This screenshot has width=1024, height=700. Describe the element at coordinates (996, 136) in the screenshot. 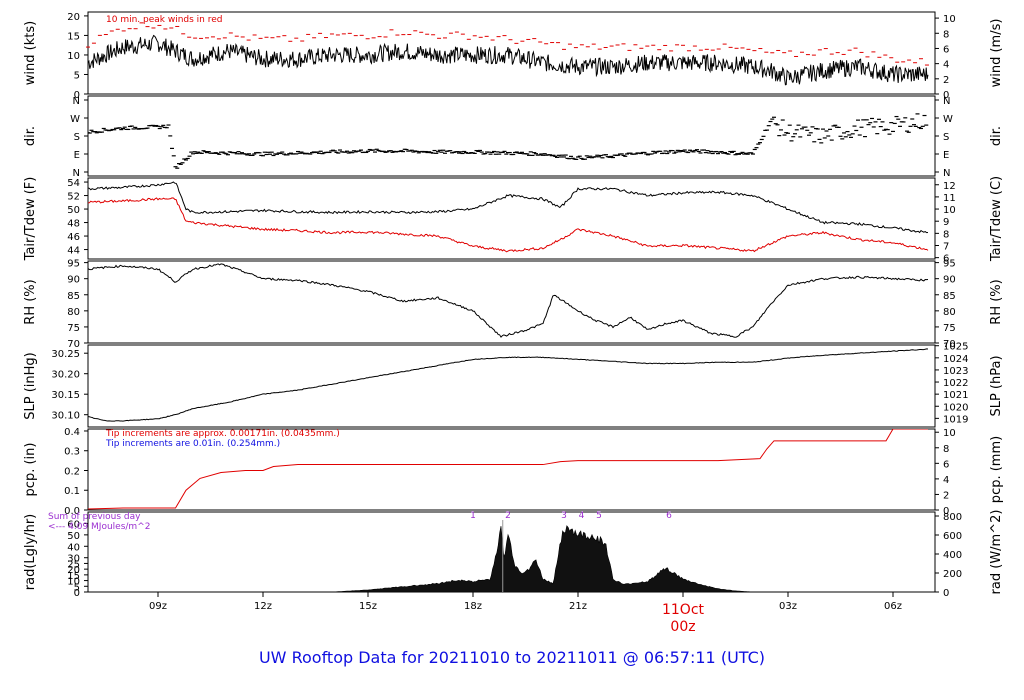

I see `right-axis-label: dir.` at that location.